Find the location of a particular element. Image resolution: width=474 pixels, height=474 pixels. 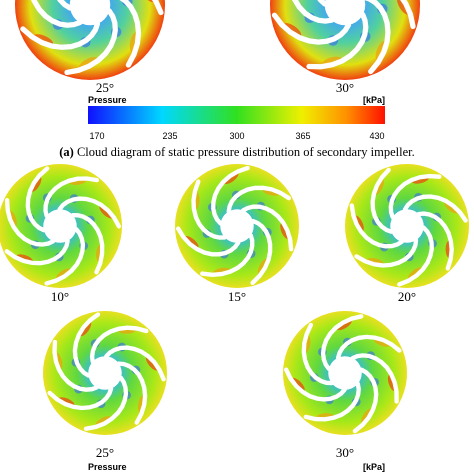

angle-label: 20° is located at coordinates (407, 296).